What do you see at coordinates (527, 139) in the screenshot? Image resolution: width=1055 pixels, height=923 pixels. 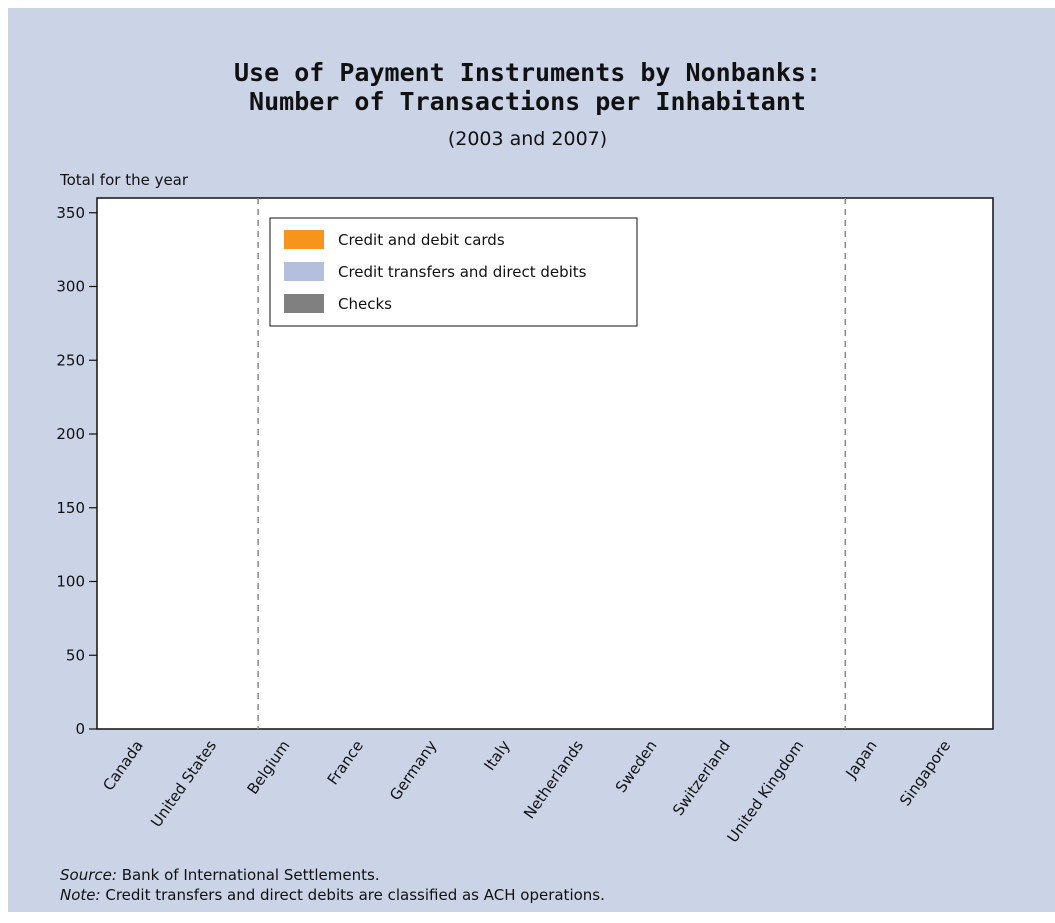 I see `chart-subtitle: (2003 and 2007)` at bounding box center [527, 139].